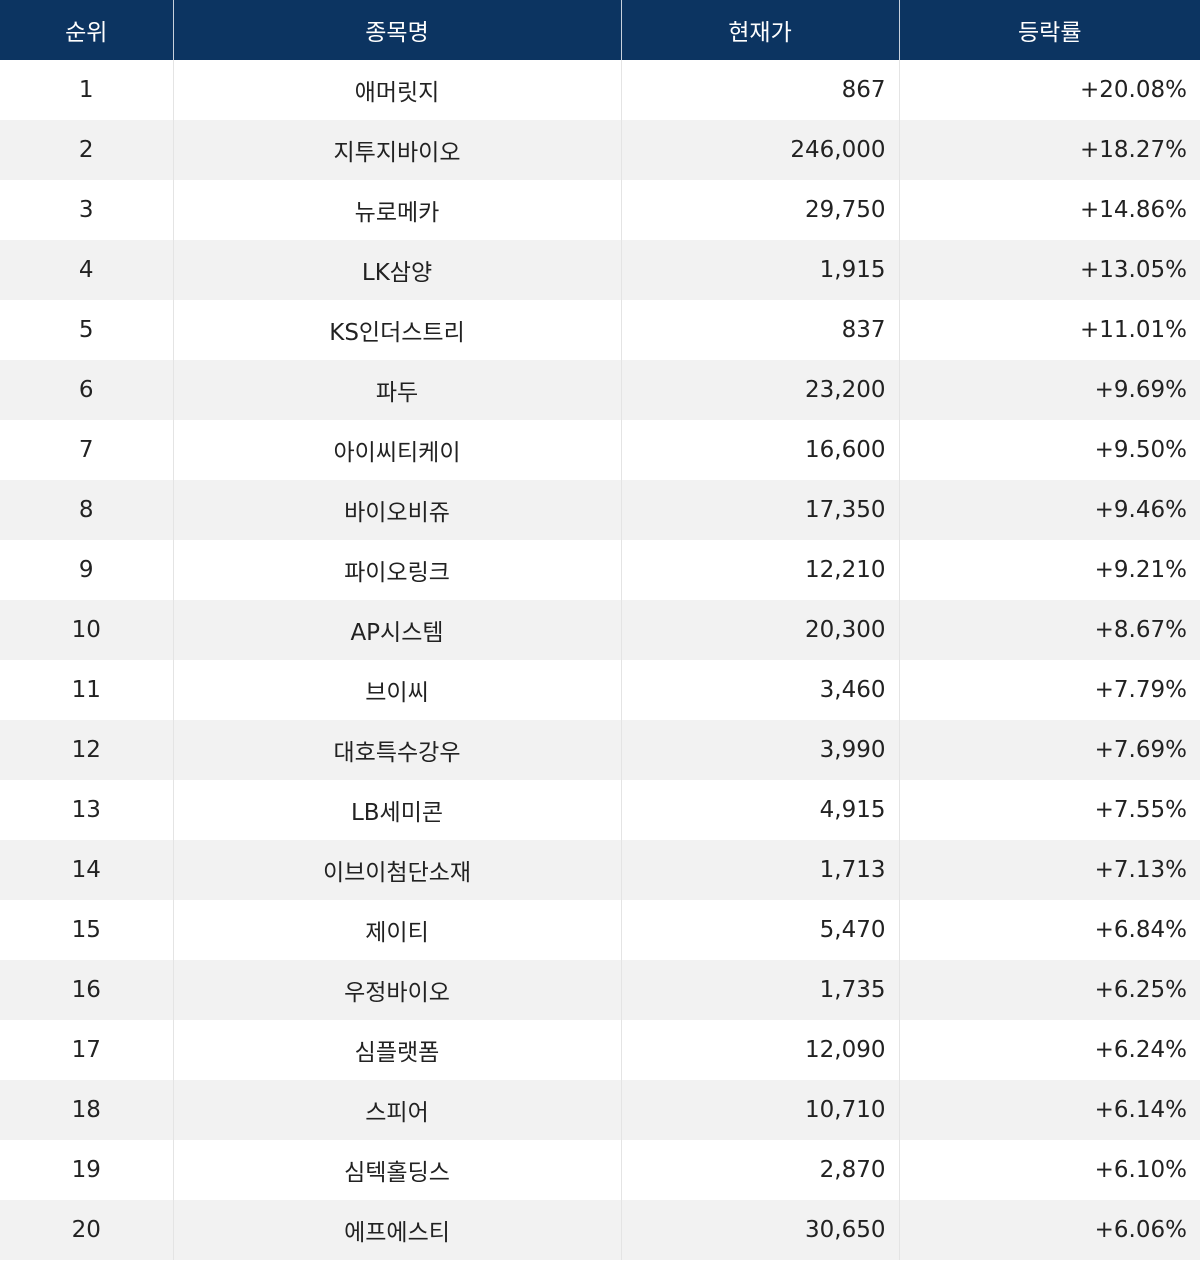  Describe the element at coordinates (397, 510) in the screenshot. I see `table-cell: 바이오비쥬` at that location.